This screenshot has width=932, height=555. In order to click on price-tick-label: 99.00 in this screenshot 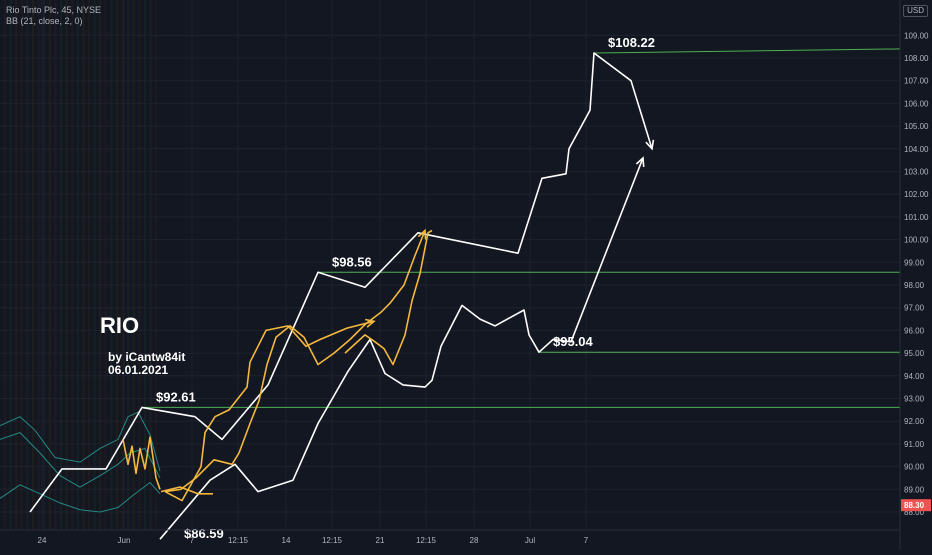, I will do `click(914, 262)`.